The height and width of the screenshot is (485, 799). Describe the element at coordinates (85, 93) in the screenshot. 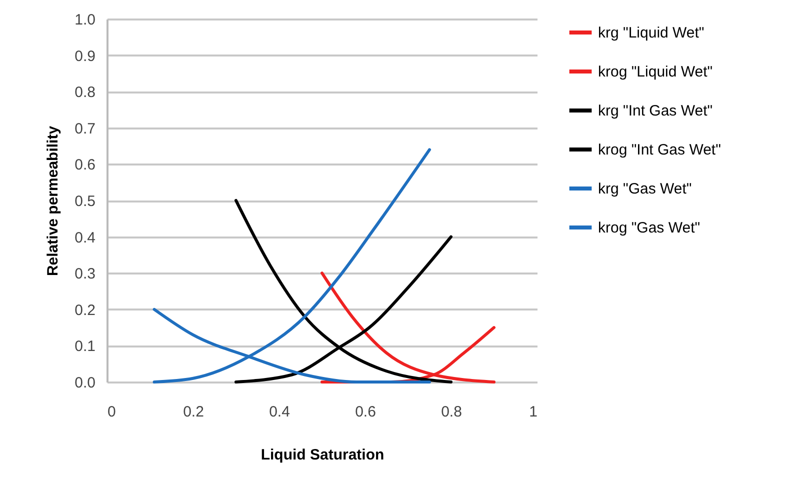

I see `y-tick-label: 0.8` at that location.